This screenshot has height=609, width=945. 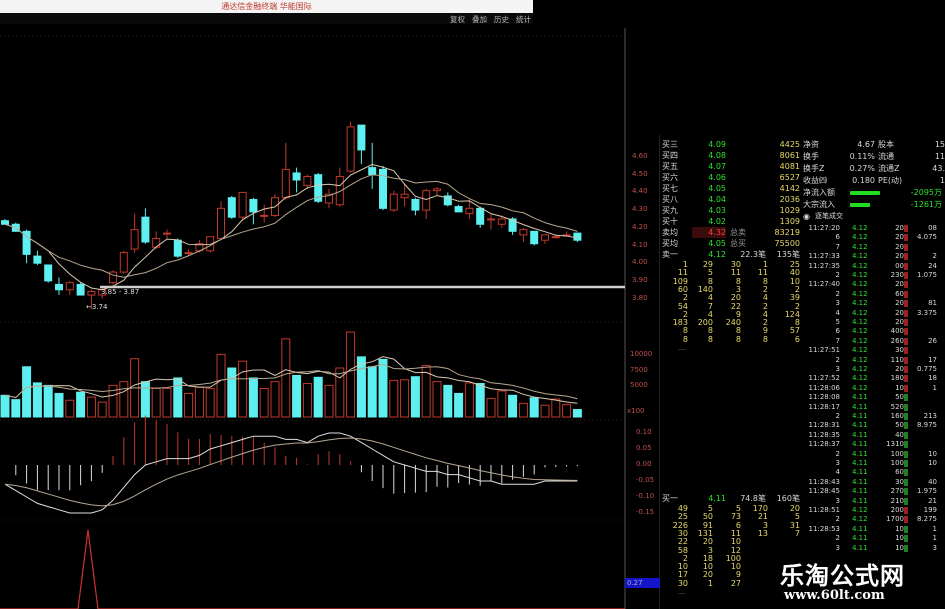 What do you see at coordinates (897, 463) in the screenshot?
I see `tick-volume: 100` at bounding box center [897, 463].